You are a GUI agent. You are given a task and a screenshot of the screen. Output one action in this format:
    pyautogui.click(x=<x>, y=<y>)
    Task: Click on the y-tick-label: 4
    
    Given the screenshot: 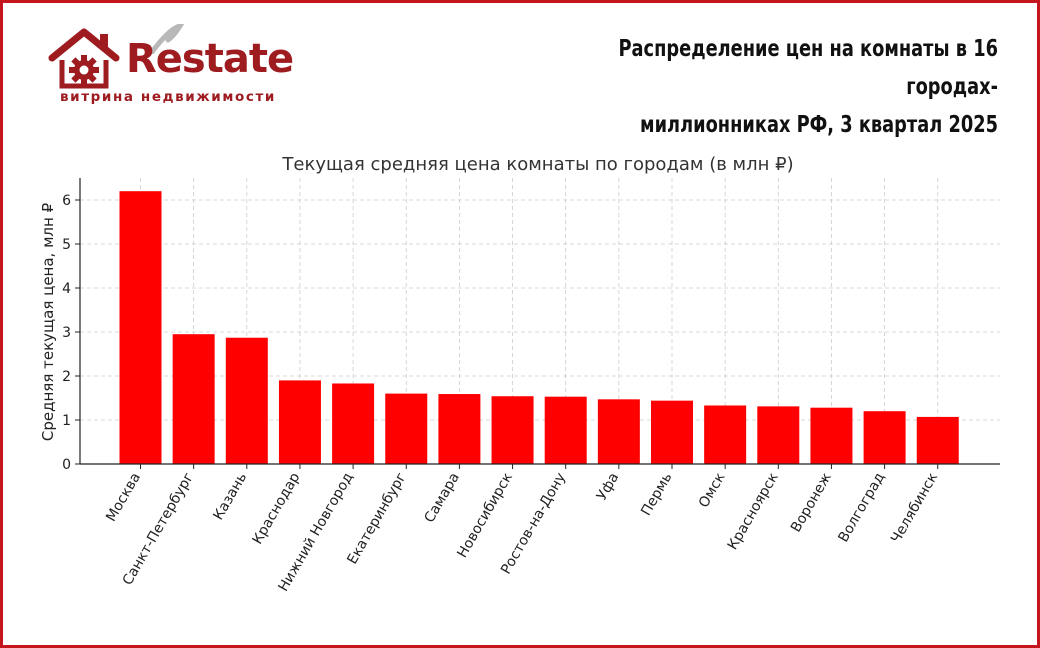 What is the action you would take?
    pyautogui.click(x=66, y=289)
    